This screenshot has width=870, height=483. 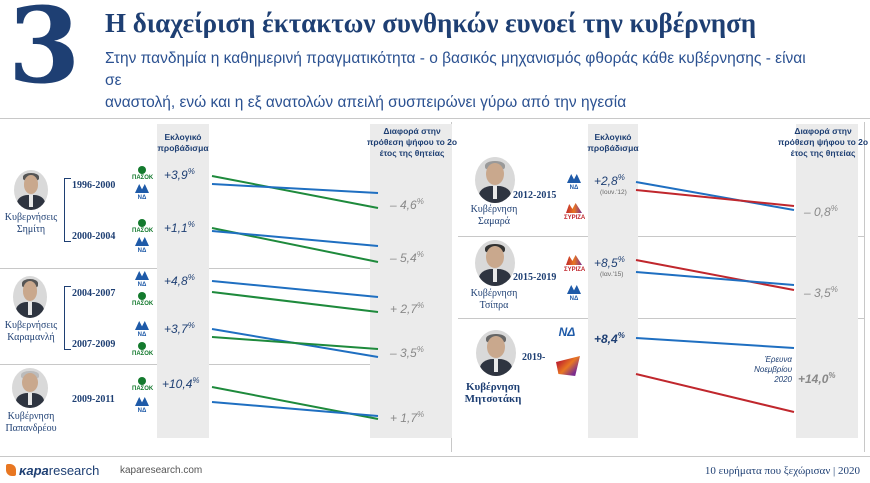 What do you see at coordinates (534, 357) in the screenshot?
I see `period-2019: 2019-` at bounding box center [534, 357].